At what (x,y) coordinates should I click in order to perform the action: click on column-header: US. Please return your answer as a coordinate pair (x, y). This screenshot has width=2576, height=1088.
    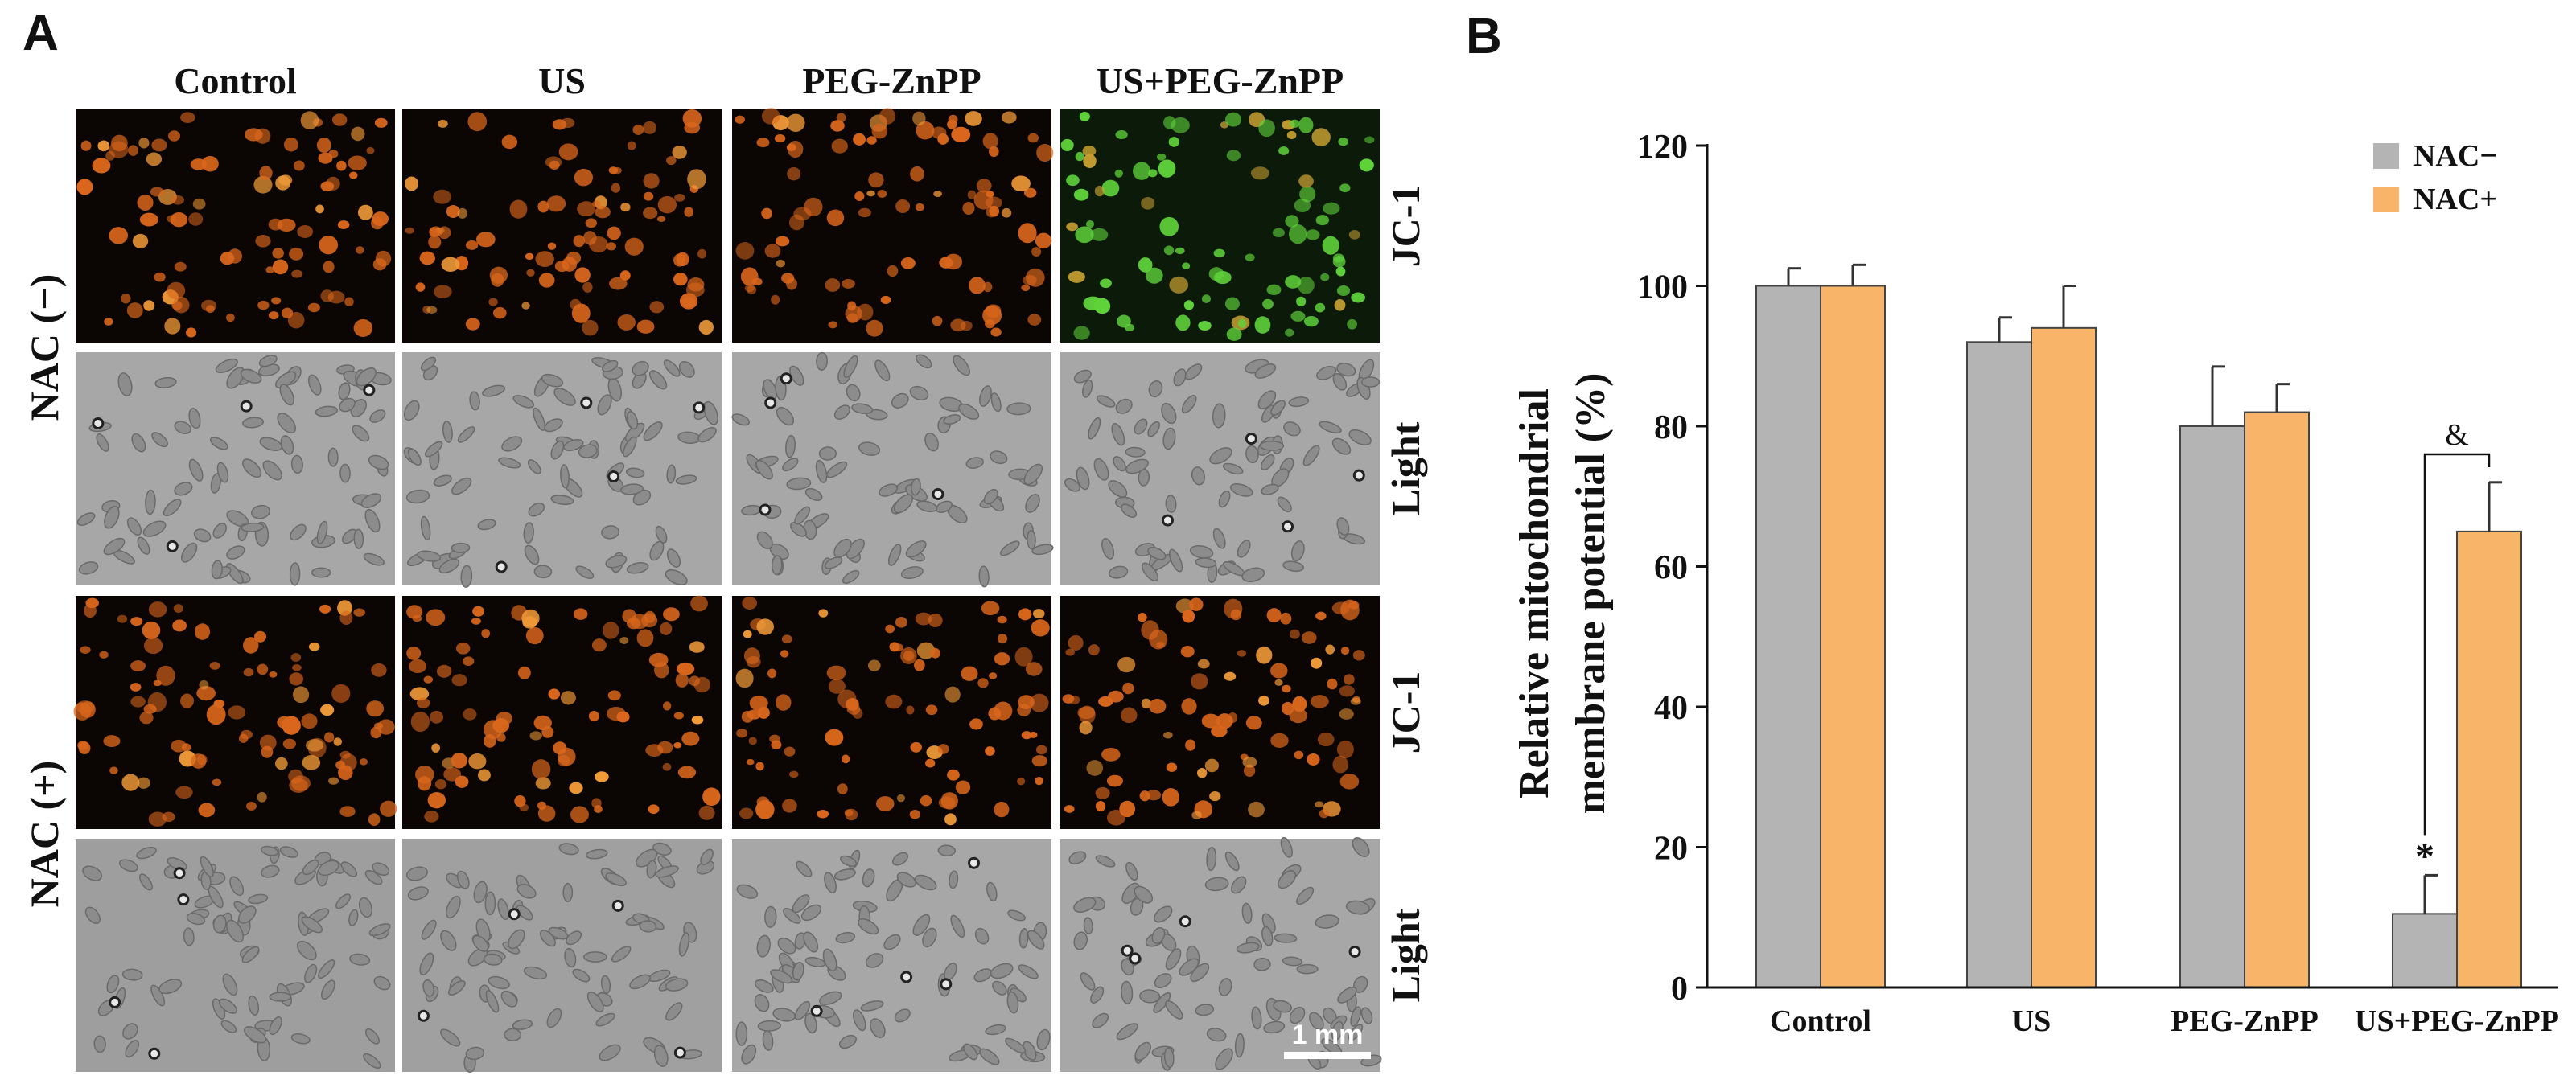
    Looking at the image, I should click on (562, 81).